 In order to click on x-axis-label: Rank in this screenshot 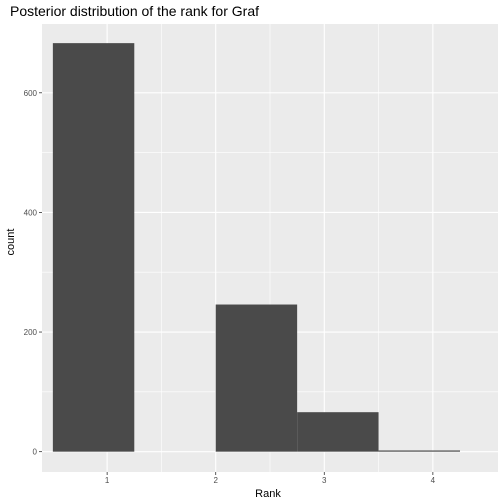, I will do `click(268, 494)`.